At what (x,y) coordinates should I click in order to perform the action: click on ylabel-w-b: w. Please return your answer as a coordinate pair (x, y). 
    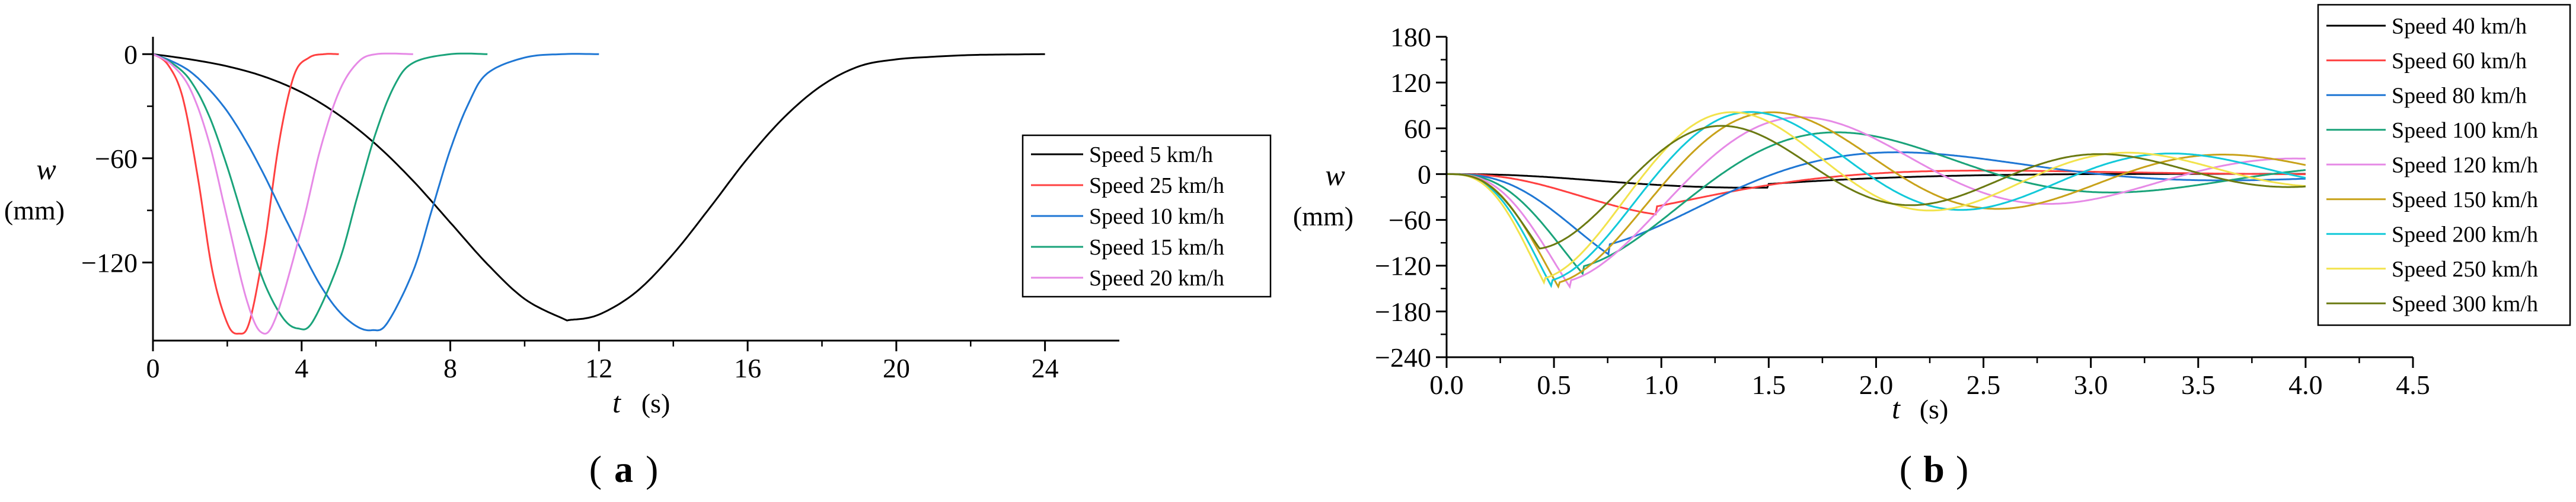
    Looking at the image, I should click on (1335, 175).